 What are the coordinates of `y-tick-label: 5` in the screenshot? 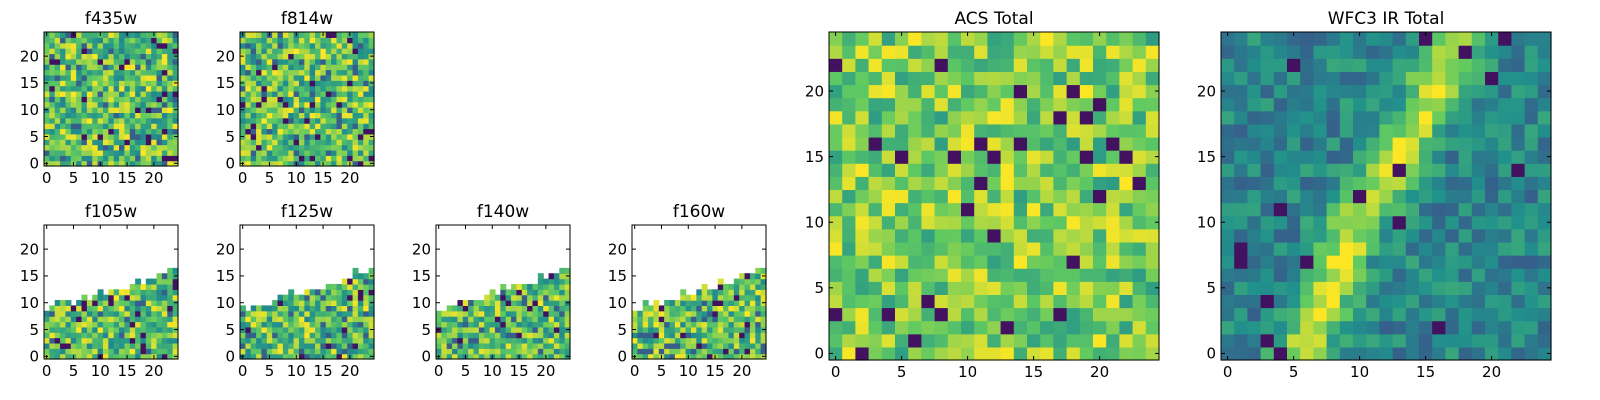 It's located at (819, 288).